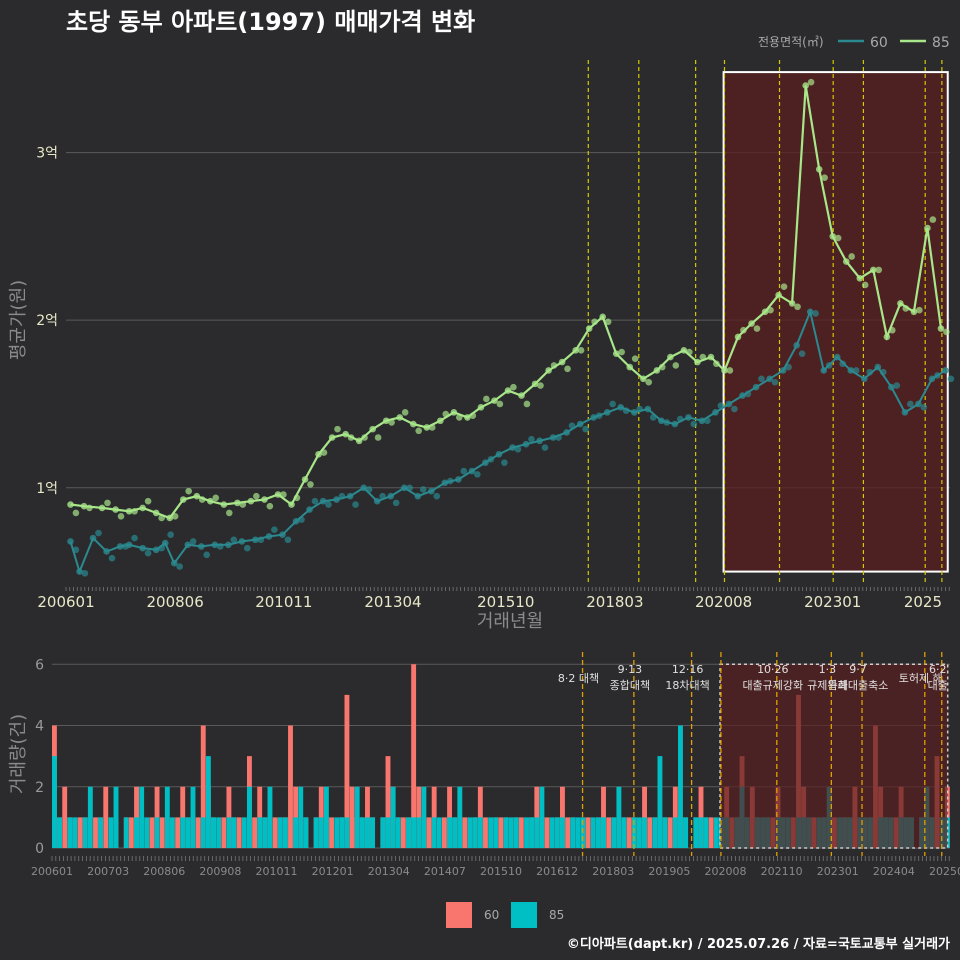  I want to click on legend-label-85: 85, so click(941, 43).